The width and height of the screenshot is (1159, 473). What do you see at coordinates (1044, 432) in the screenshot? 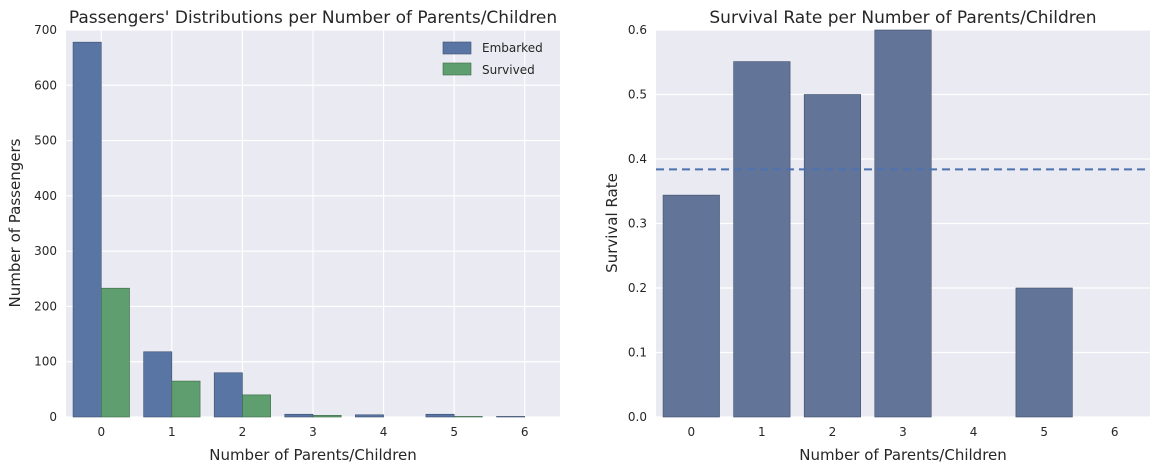
I see `chart2-x-tick-label: 5` at bounding box center [1044, 432].